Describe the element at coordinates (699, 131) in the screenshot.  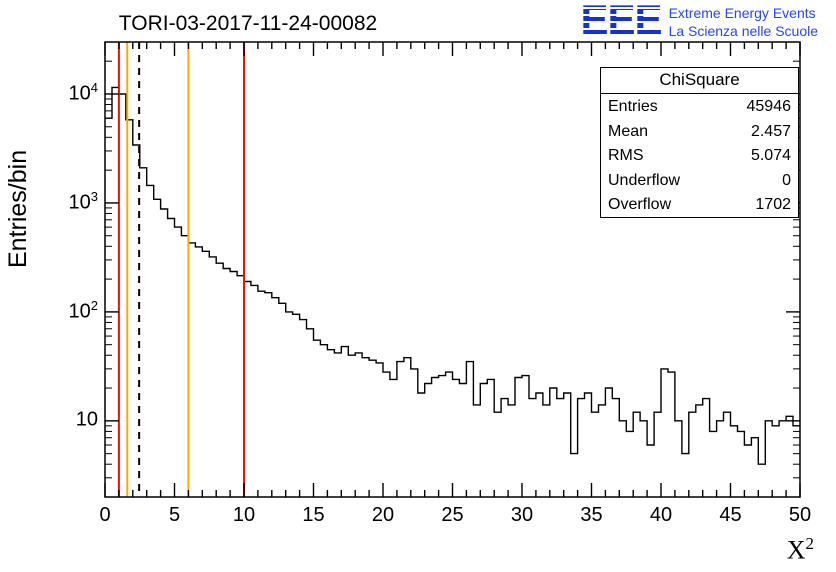
I see `stats-row: Mean 2.457` at that location.